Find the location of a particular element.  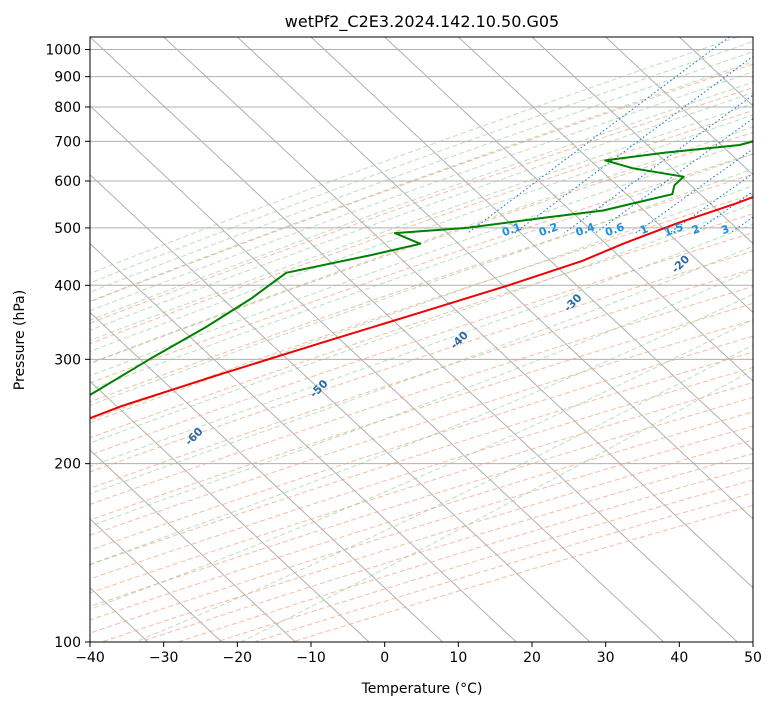

dry-adiabat-label: -30 is located at coordinates (572, 302).